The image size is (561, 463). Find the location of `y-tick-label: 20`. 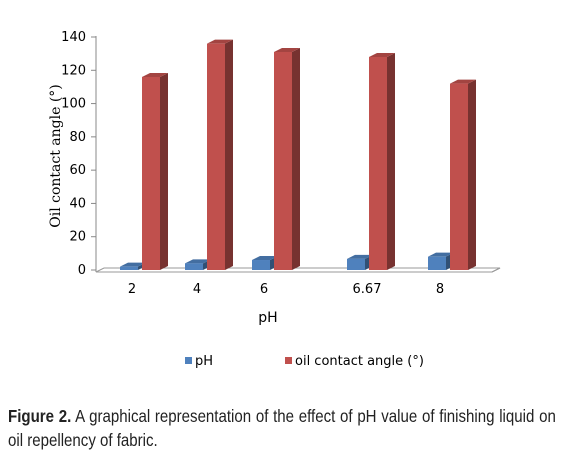

y-tick-label: 20 is located at coordinates (77, 237).